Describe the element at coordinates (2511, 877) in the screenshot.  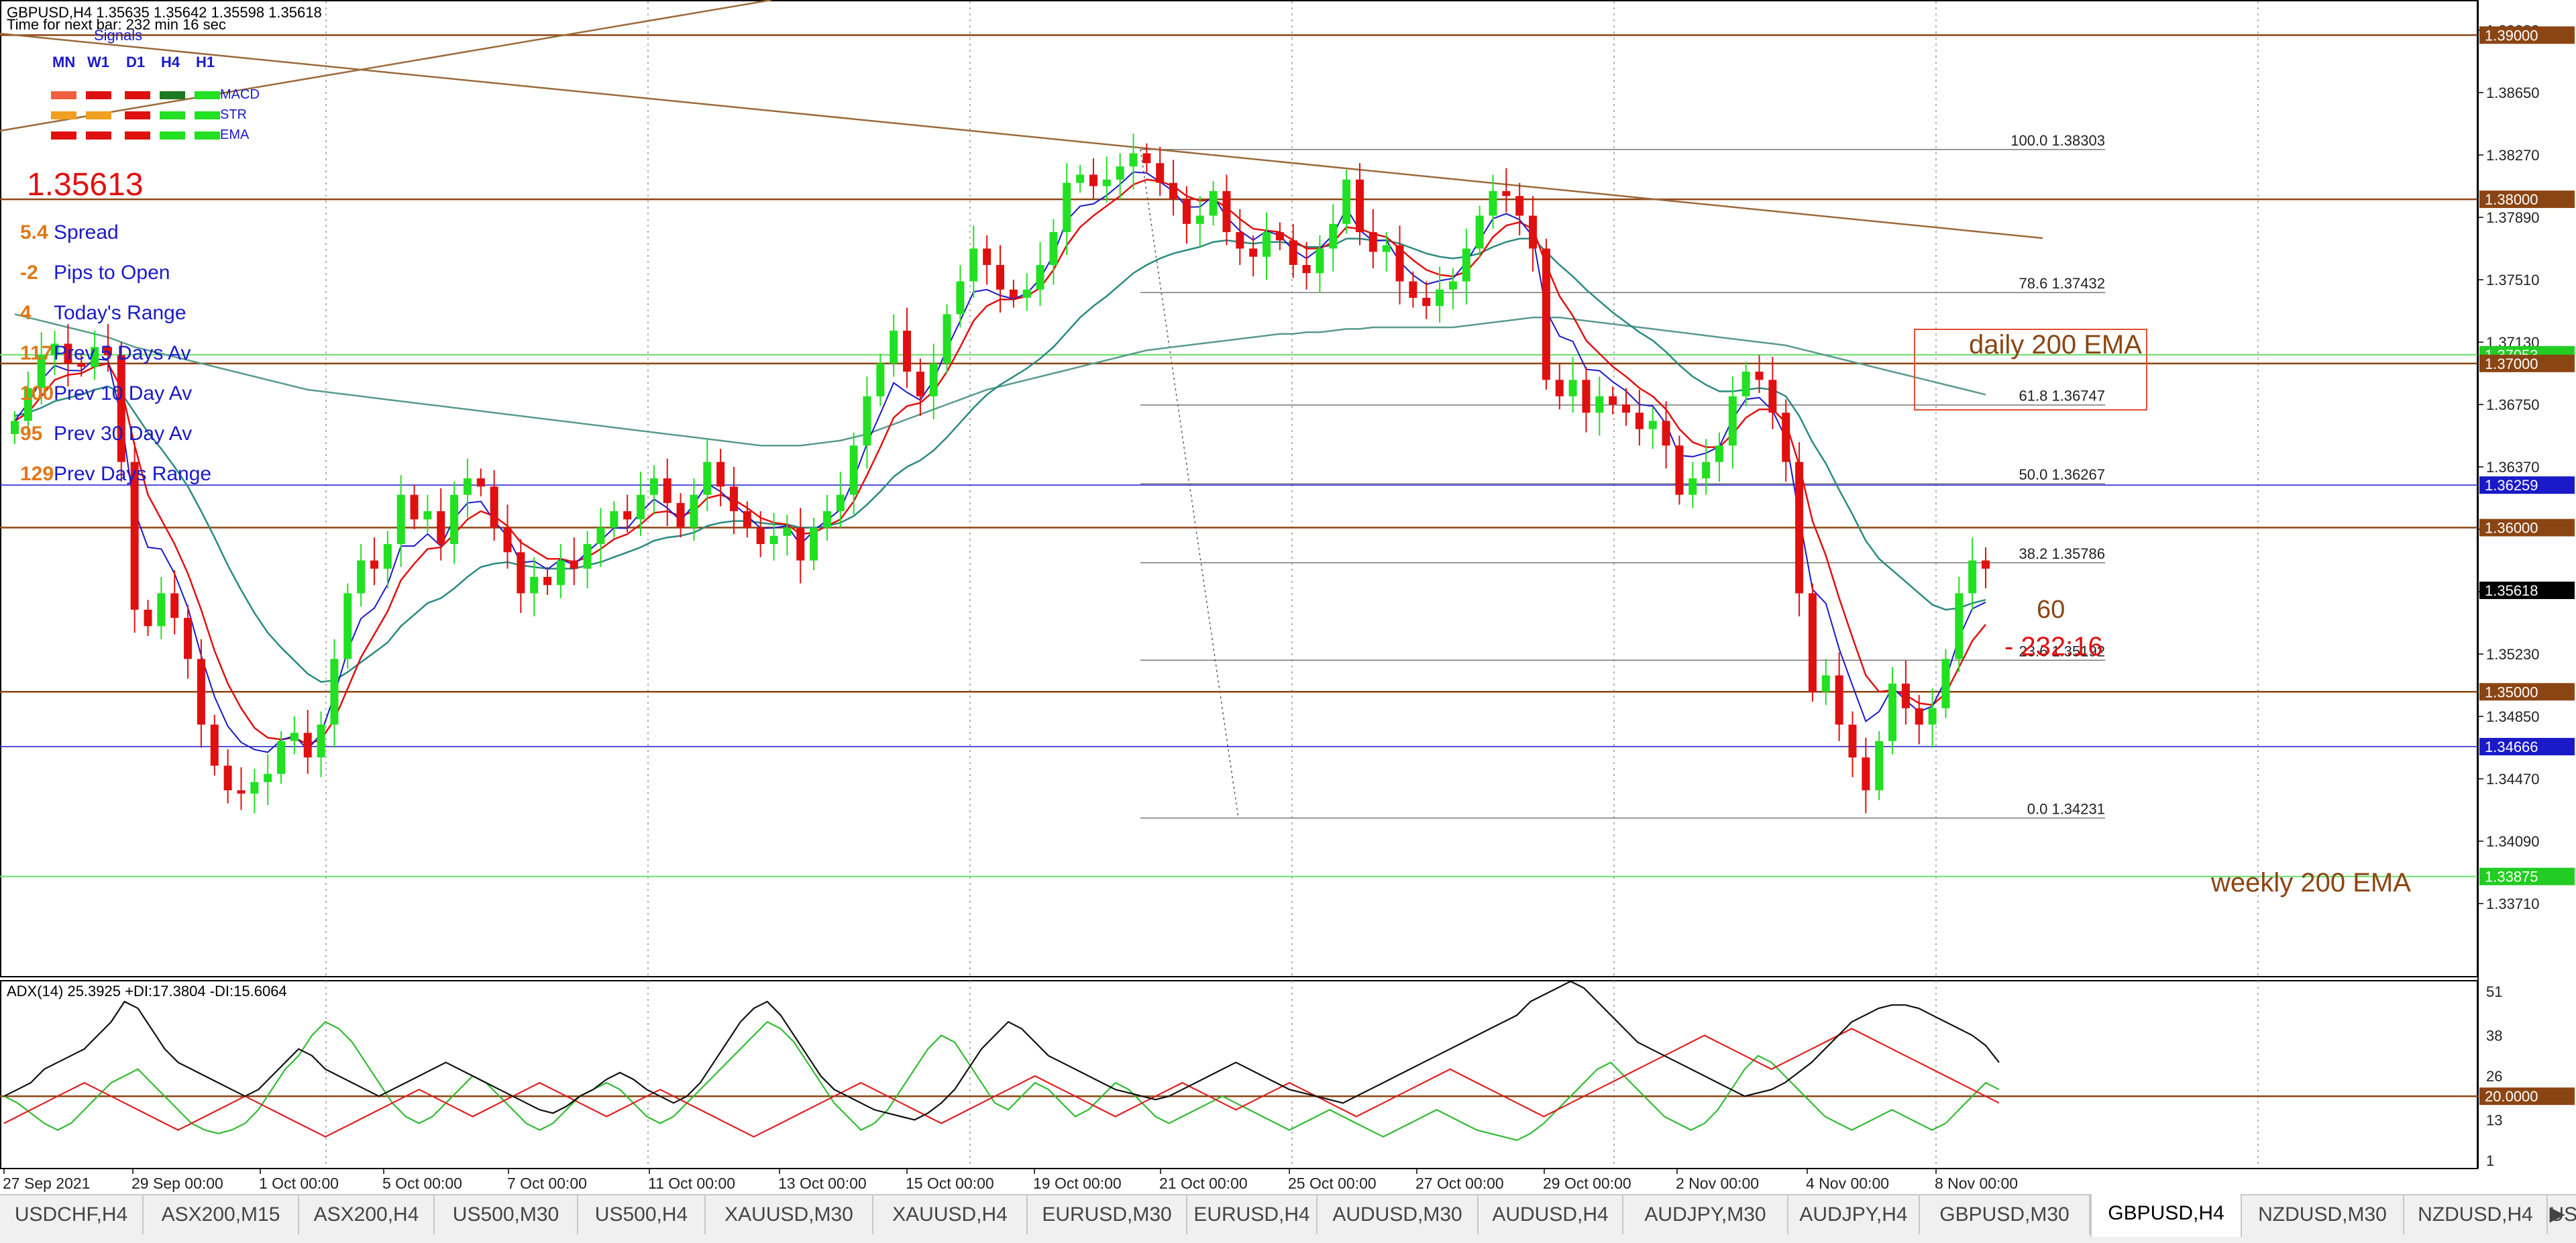
I see `price-tag-label: 1.33875` at that location.